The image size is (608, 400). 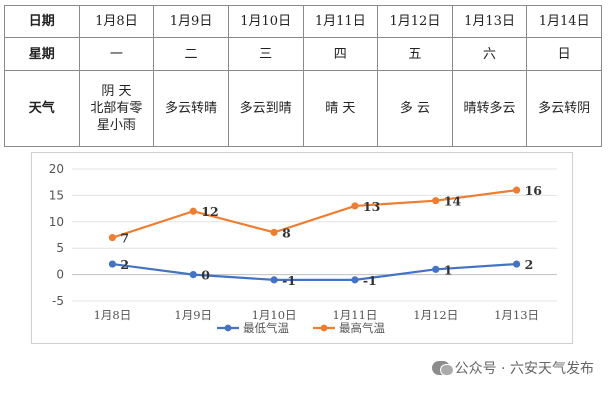 I want to click on weather-line: 多云到晴, so click(x=265, y=108).